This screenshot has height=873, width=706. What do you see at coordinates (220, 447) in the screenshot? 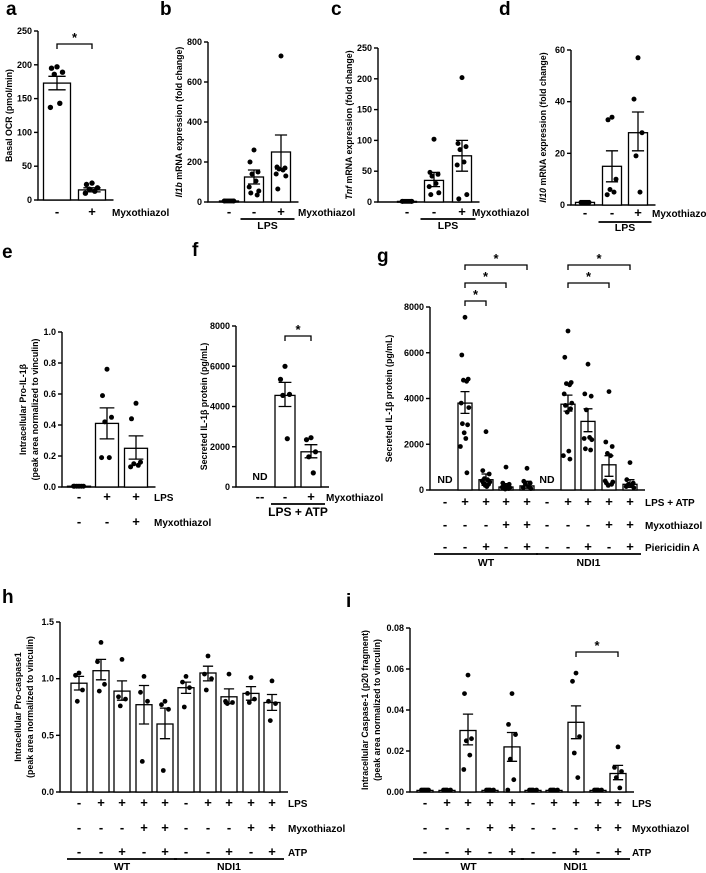
I see `y-tick-label: 2000` at bounding box center [220, 447].